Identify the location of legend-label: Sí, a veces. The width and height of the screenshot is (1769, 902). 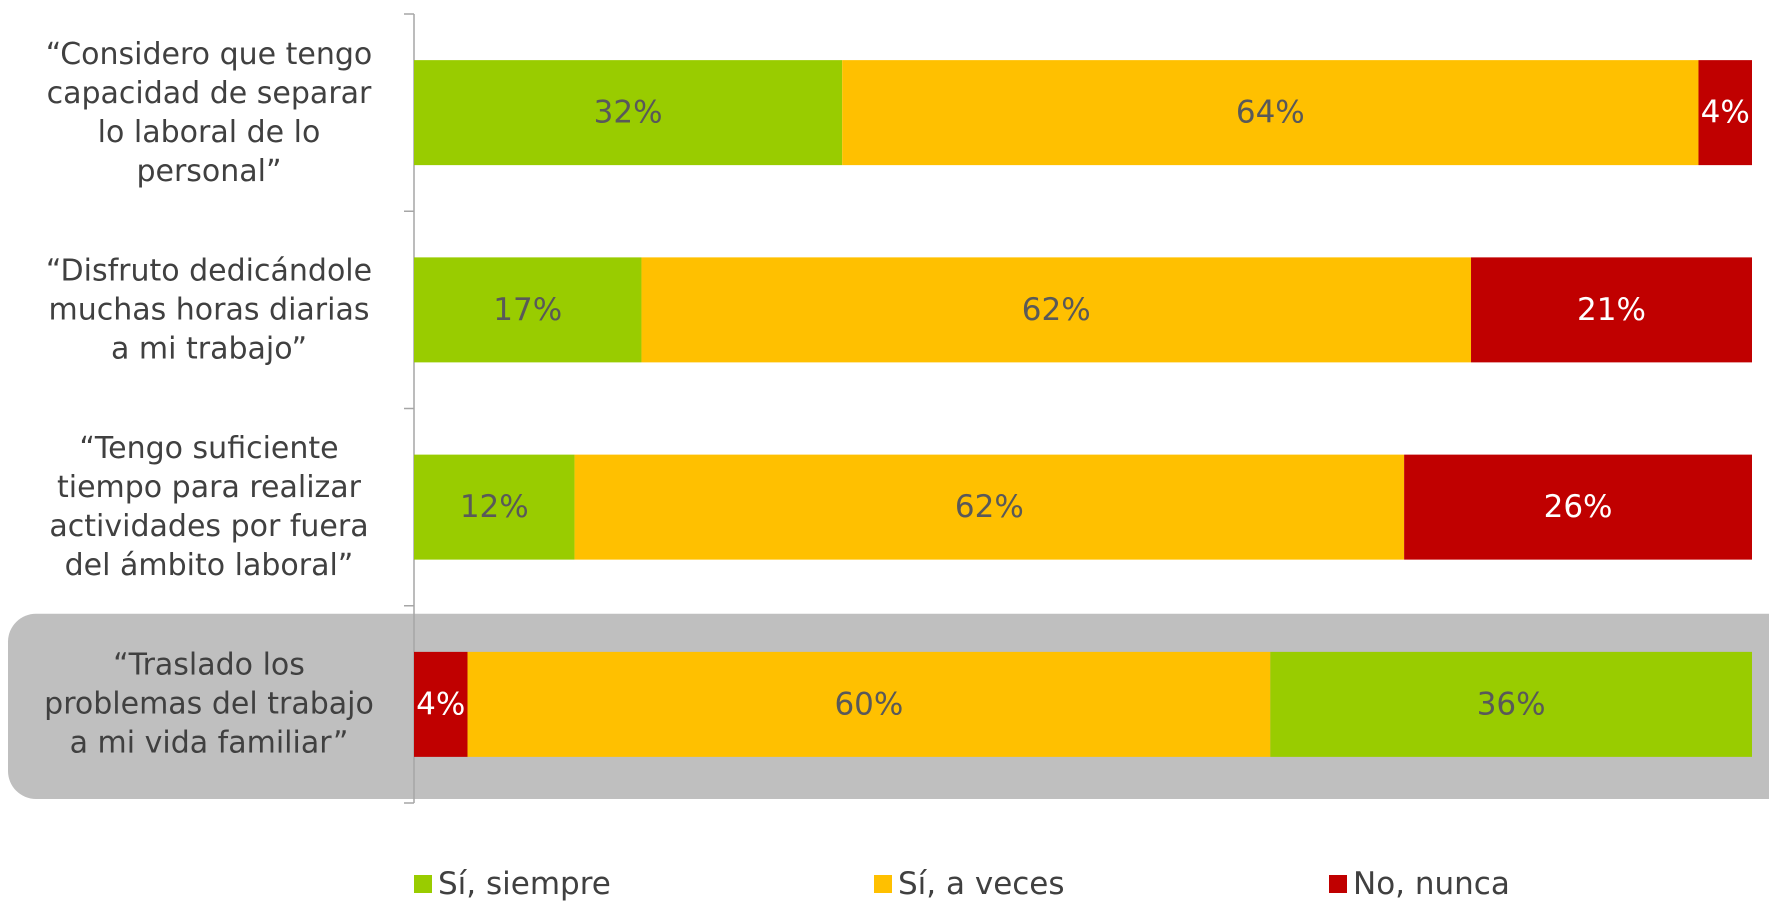
(981, 884).